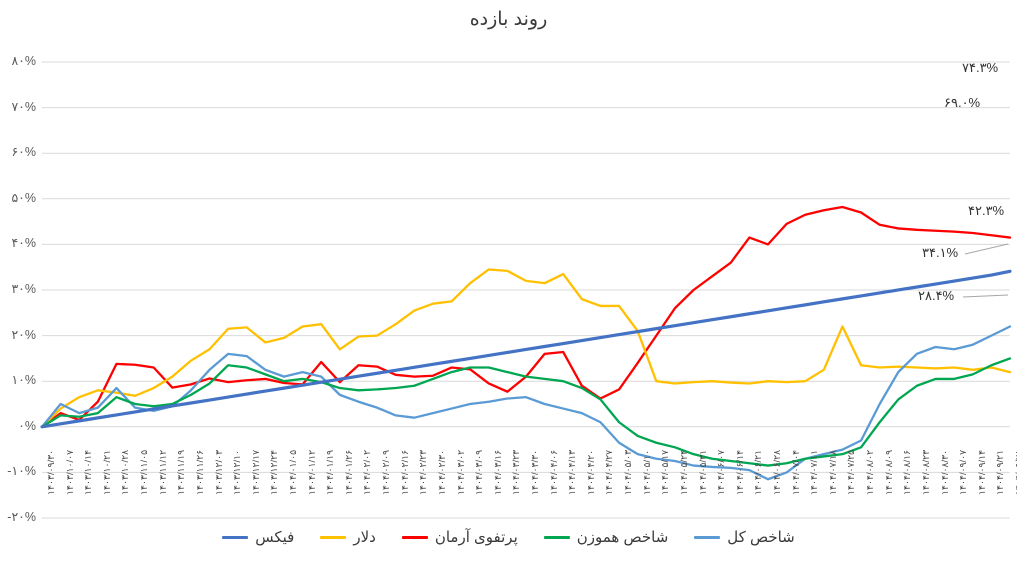 The width and height of the screenshot is (1017, 579). Describe the element at coordinates (628, 472) in the screenshot. I see `x-axis-tick-label: ۱۴۰۴/۰۵/۰۳` at that location.